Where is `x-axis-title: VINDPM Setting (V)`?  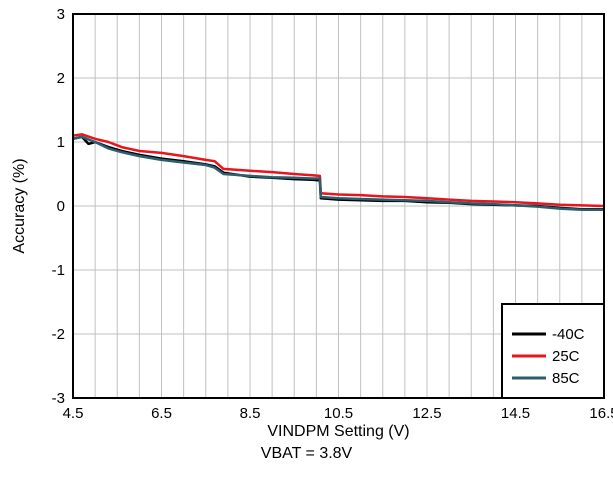 x-axis-title: VINDPM Setting (V) is located at coordinates (338, 431).